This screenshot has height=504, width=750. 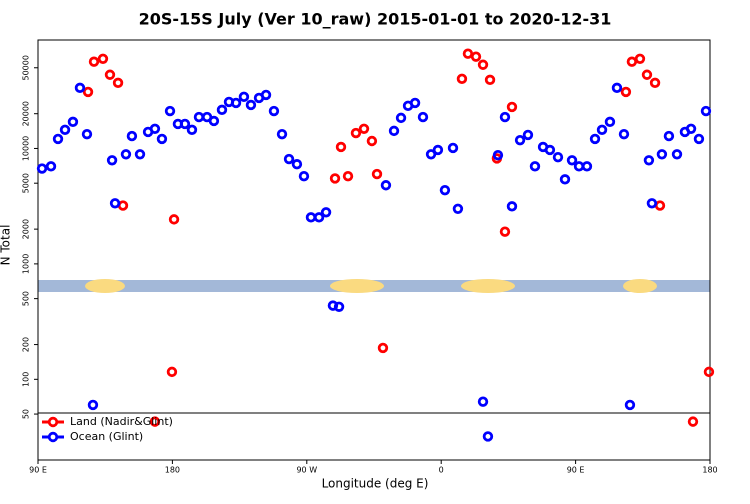 What do you see at coordinates (26, 264) in the screenshot?
I see `y-tick-label: 1000` at bounding box center [26, 264].